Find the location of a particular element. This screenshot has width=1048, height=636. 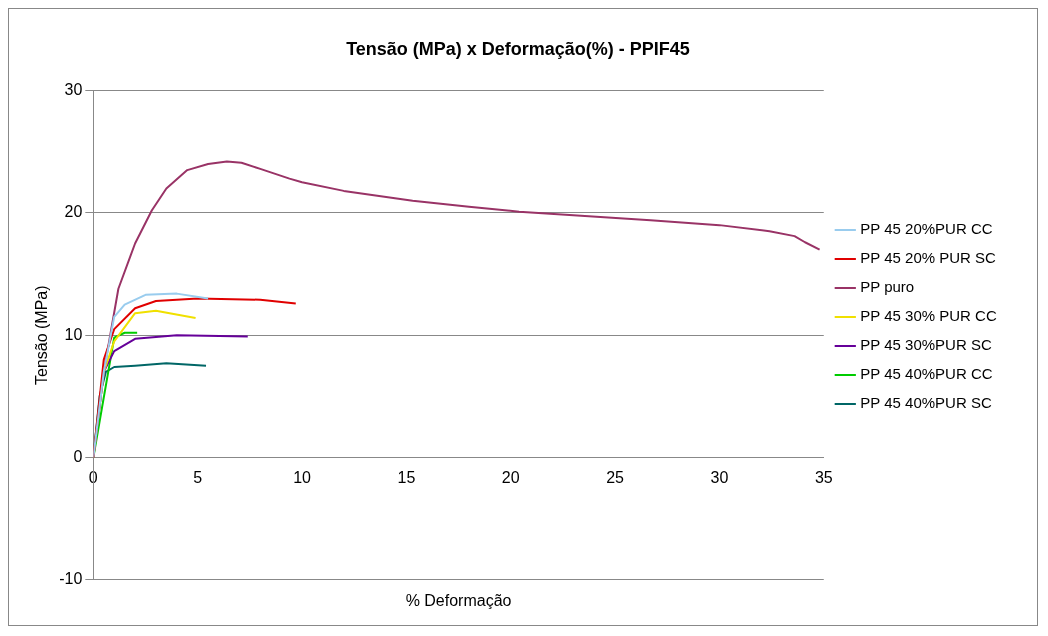

legend-label: PP 45 30% PUR CC is located at coordinates (928, 316).